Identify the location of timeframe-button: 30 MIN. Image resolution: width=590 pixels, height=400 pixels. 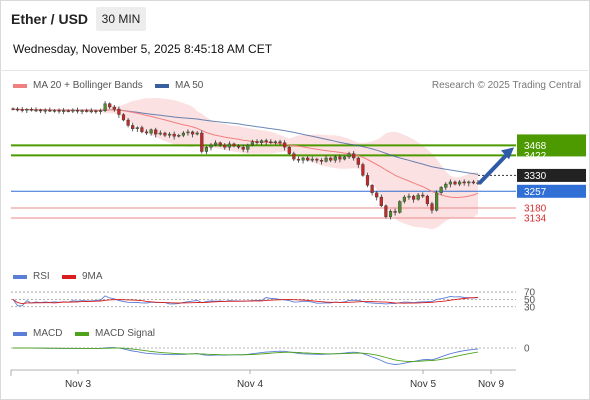
(121, 19).